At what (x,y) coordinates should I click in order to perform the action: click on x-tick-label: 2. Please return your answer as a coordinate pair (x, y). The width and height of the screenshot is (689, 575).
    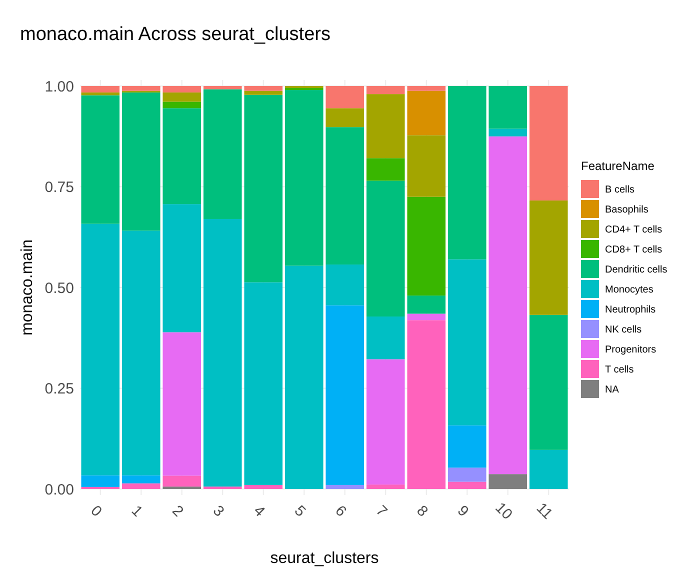
    Looking at the image, I should click on (177, 511).